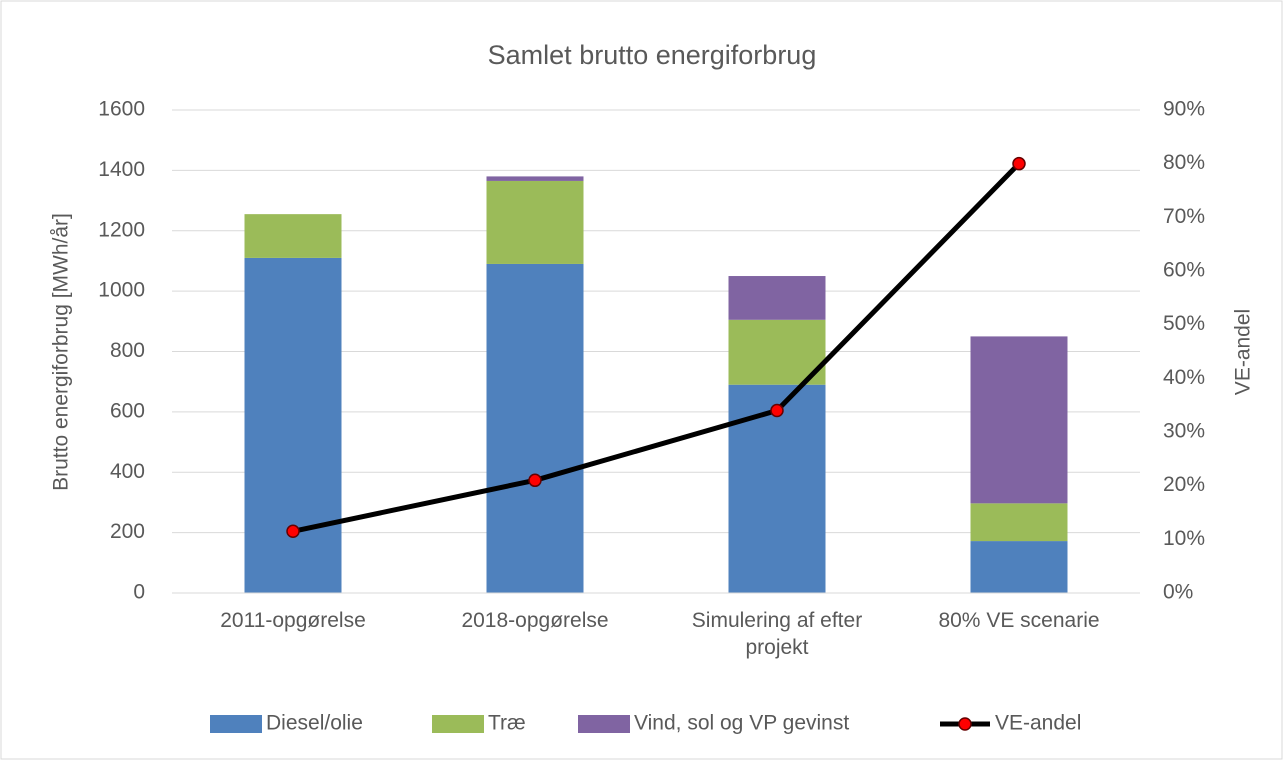  What do you see at coordinates (121, 109) in the screenshot?
I see `y-tick-label: 1600` at bounding box center [121, 109].